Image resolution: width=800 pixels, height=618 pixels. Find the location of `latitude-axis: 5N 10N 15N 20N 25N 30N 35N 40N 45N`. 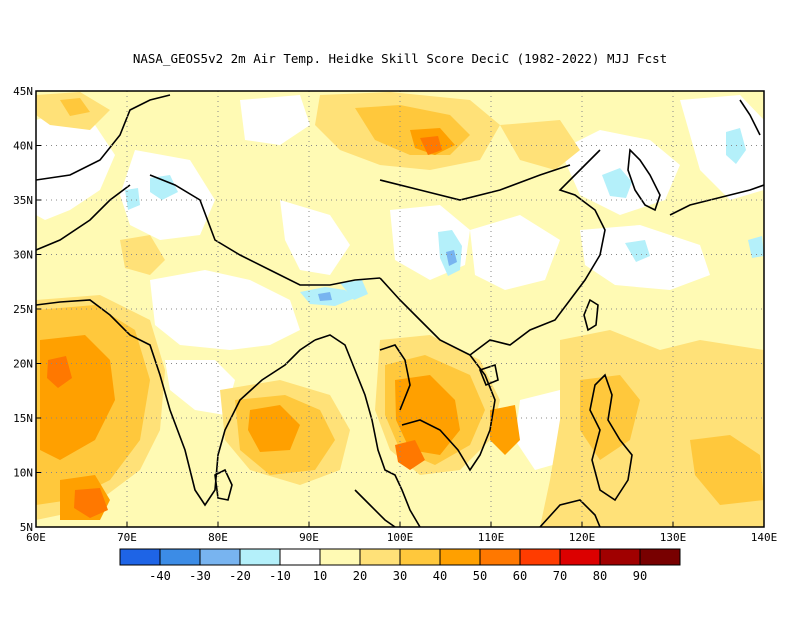

latitude-axis: 5N 10N 15N 20N 25N 30N 35N 40N 45N is located at coordinates (27, 309).